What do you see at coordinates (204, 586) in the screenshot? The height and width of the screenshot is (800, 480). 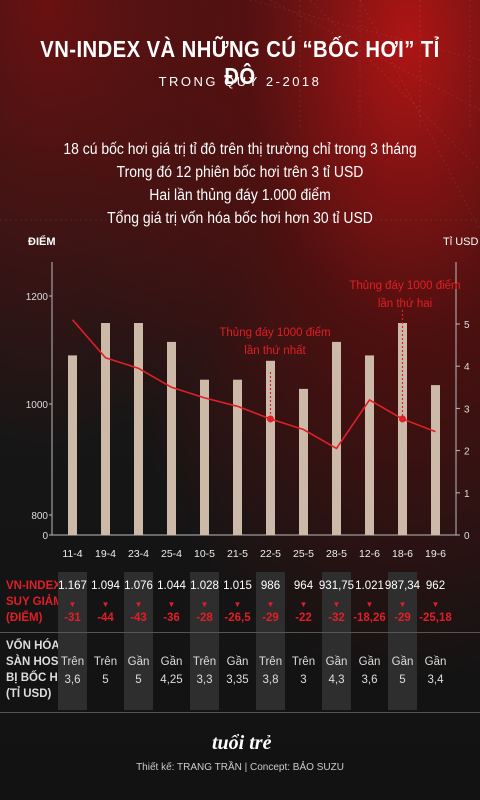 I see `index-value: 1.028` at bounding box center [204, 586].